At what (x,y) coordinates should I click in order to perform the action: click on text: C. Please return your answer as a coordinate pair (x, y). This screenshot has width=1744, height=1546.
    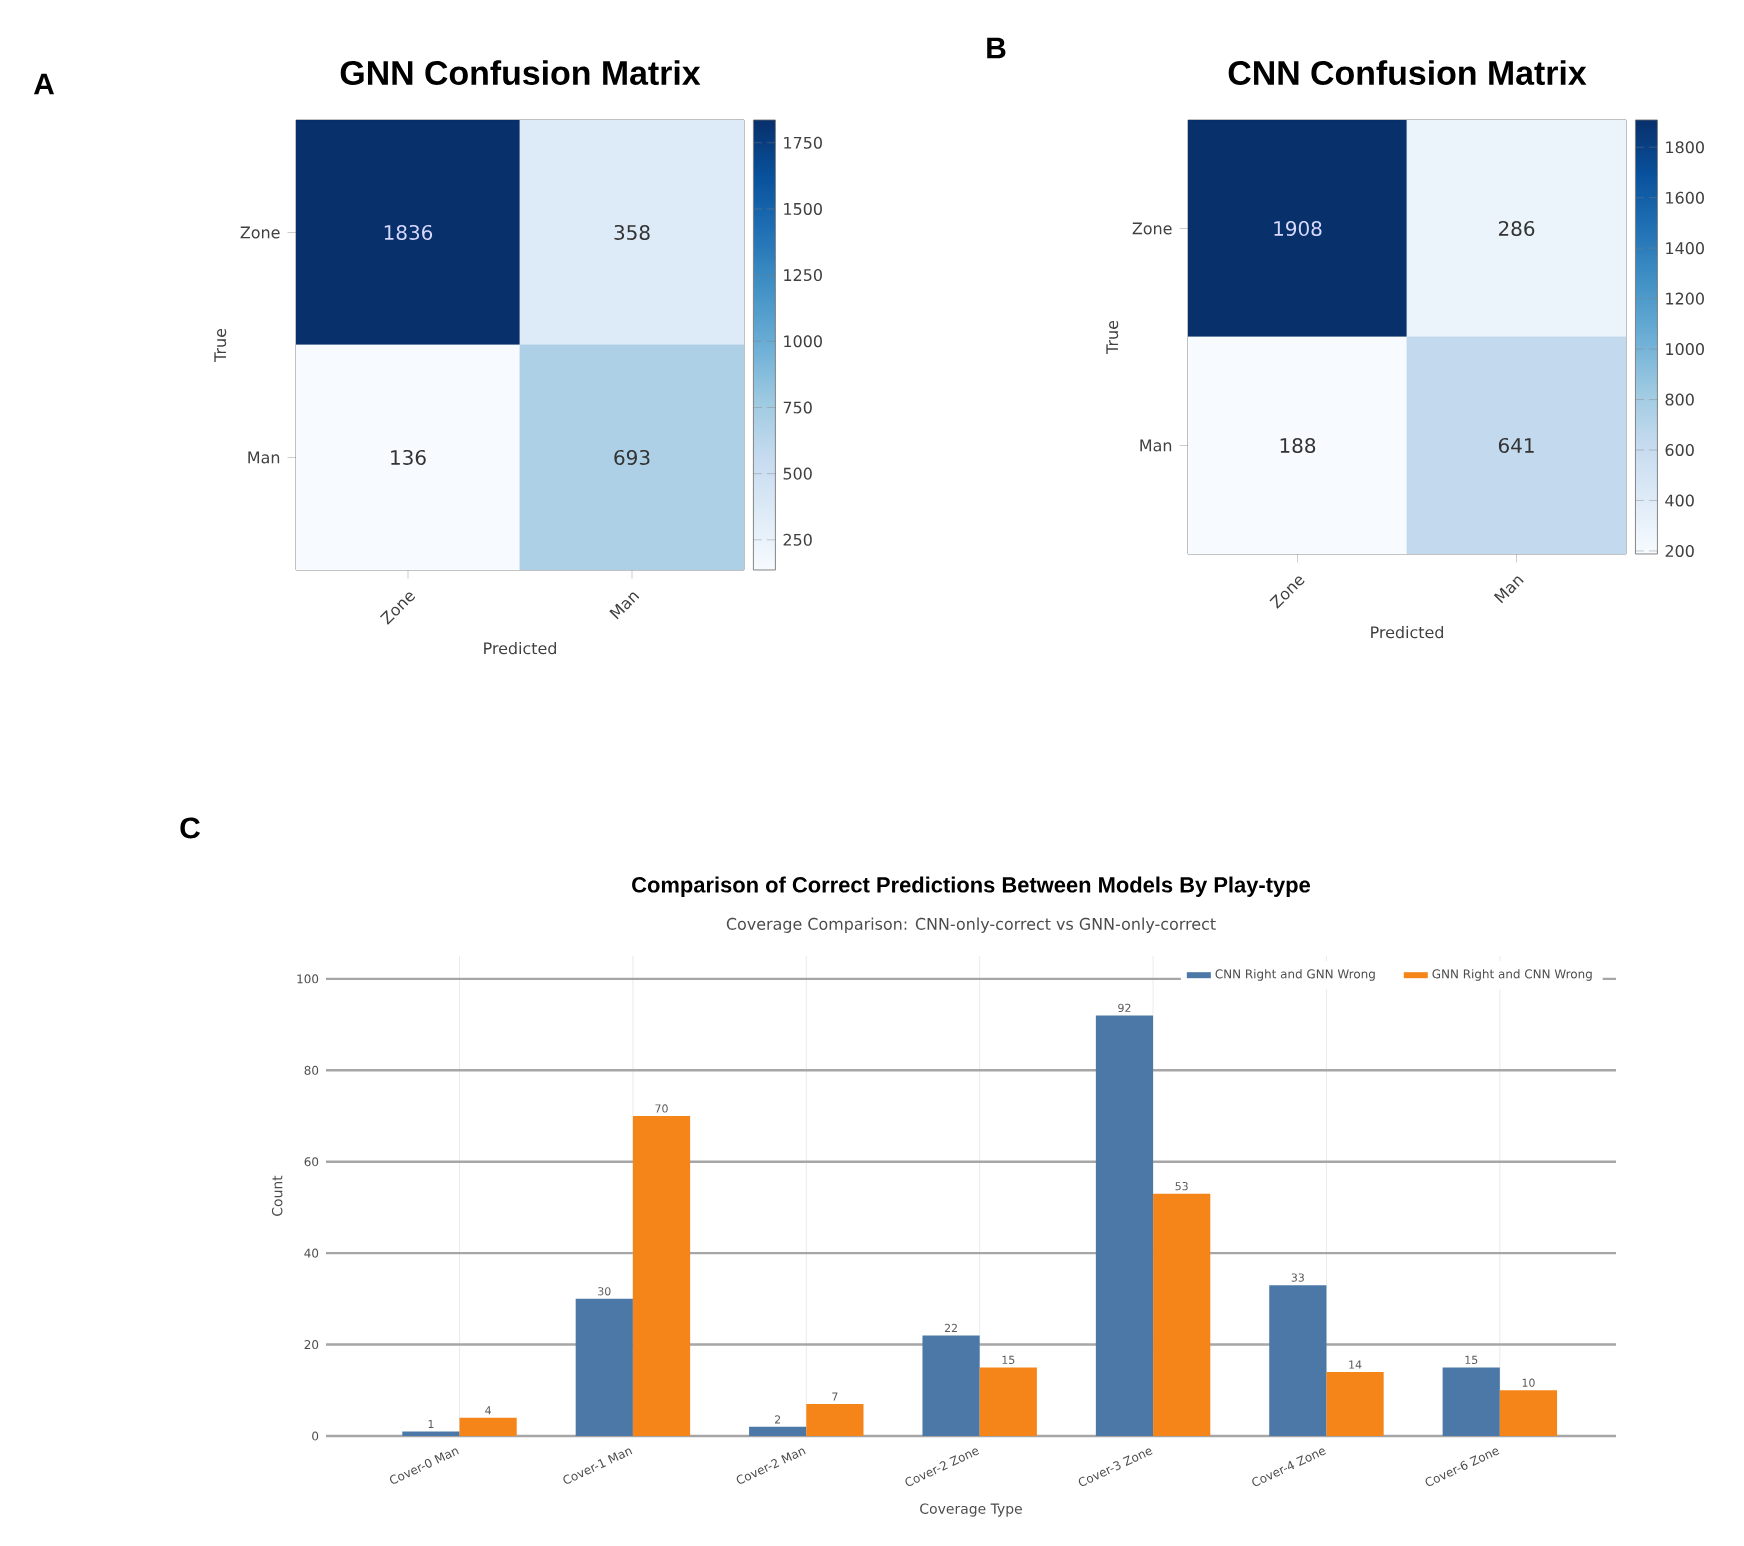
    Looking at the image, I should click on (190, 828).